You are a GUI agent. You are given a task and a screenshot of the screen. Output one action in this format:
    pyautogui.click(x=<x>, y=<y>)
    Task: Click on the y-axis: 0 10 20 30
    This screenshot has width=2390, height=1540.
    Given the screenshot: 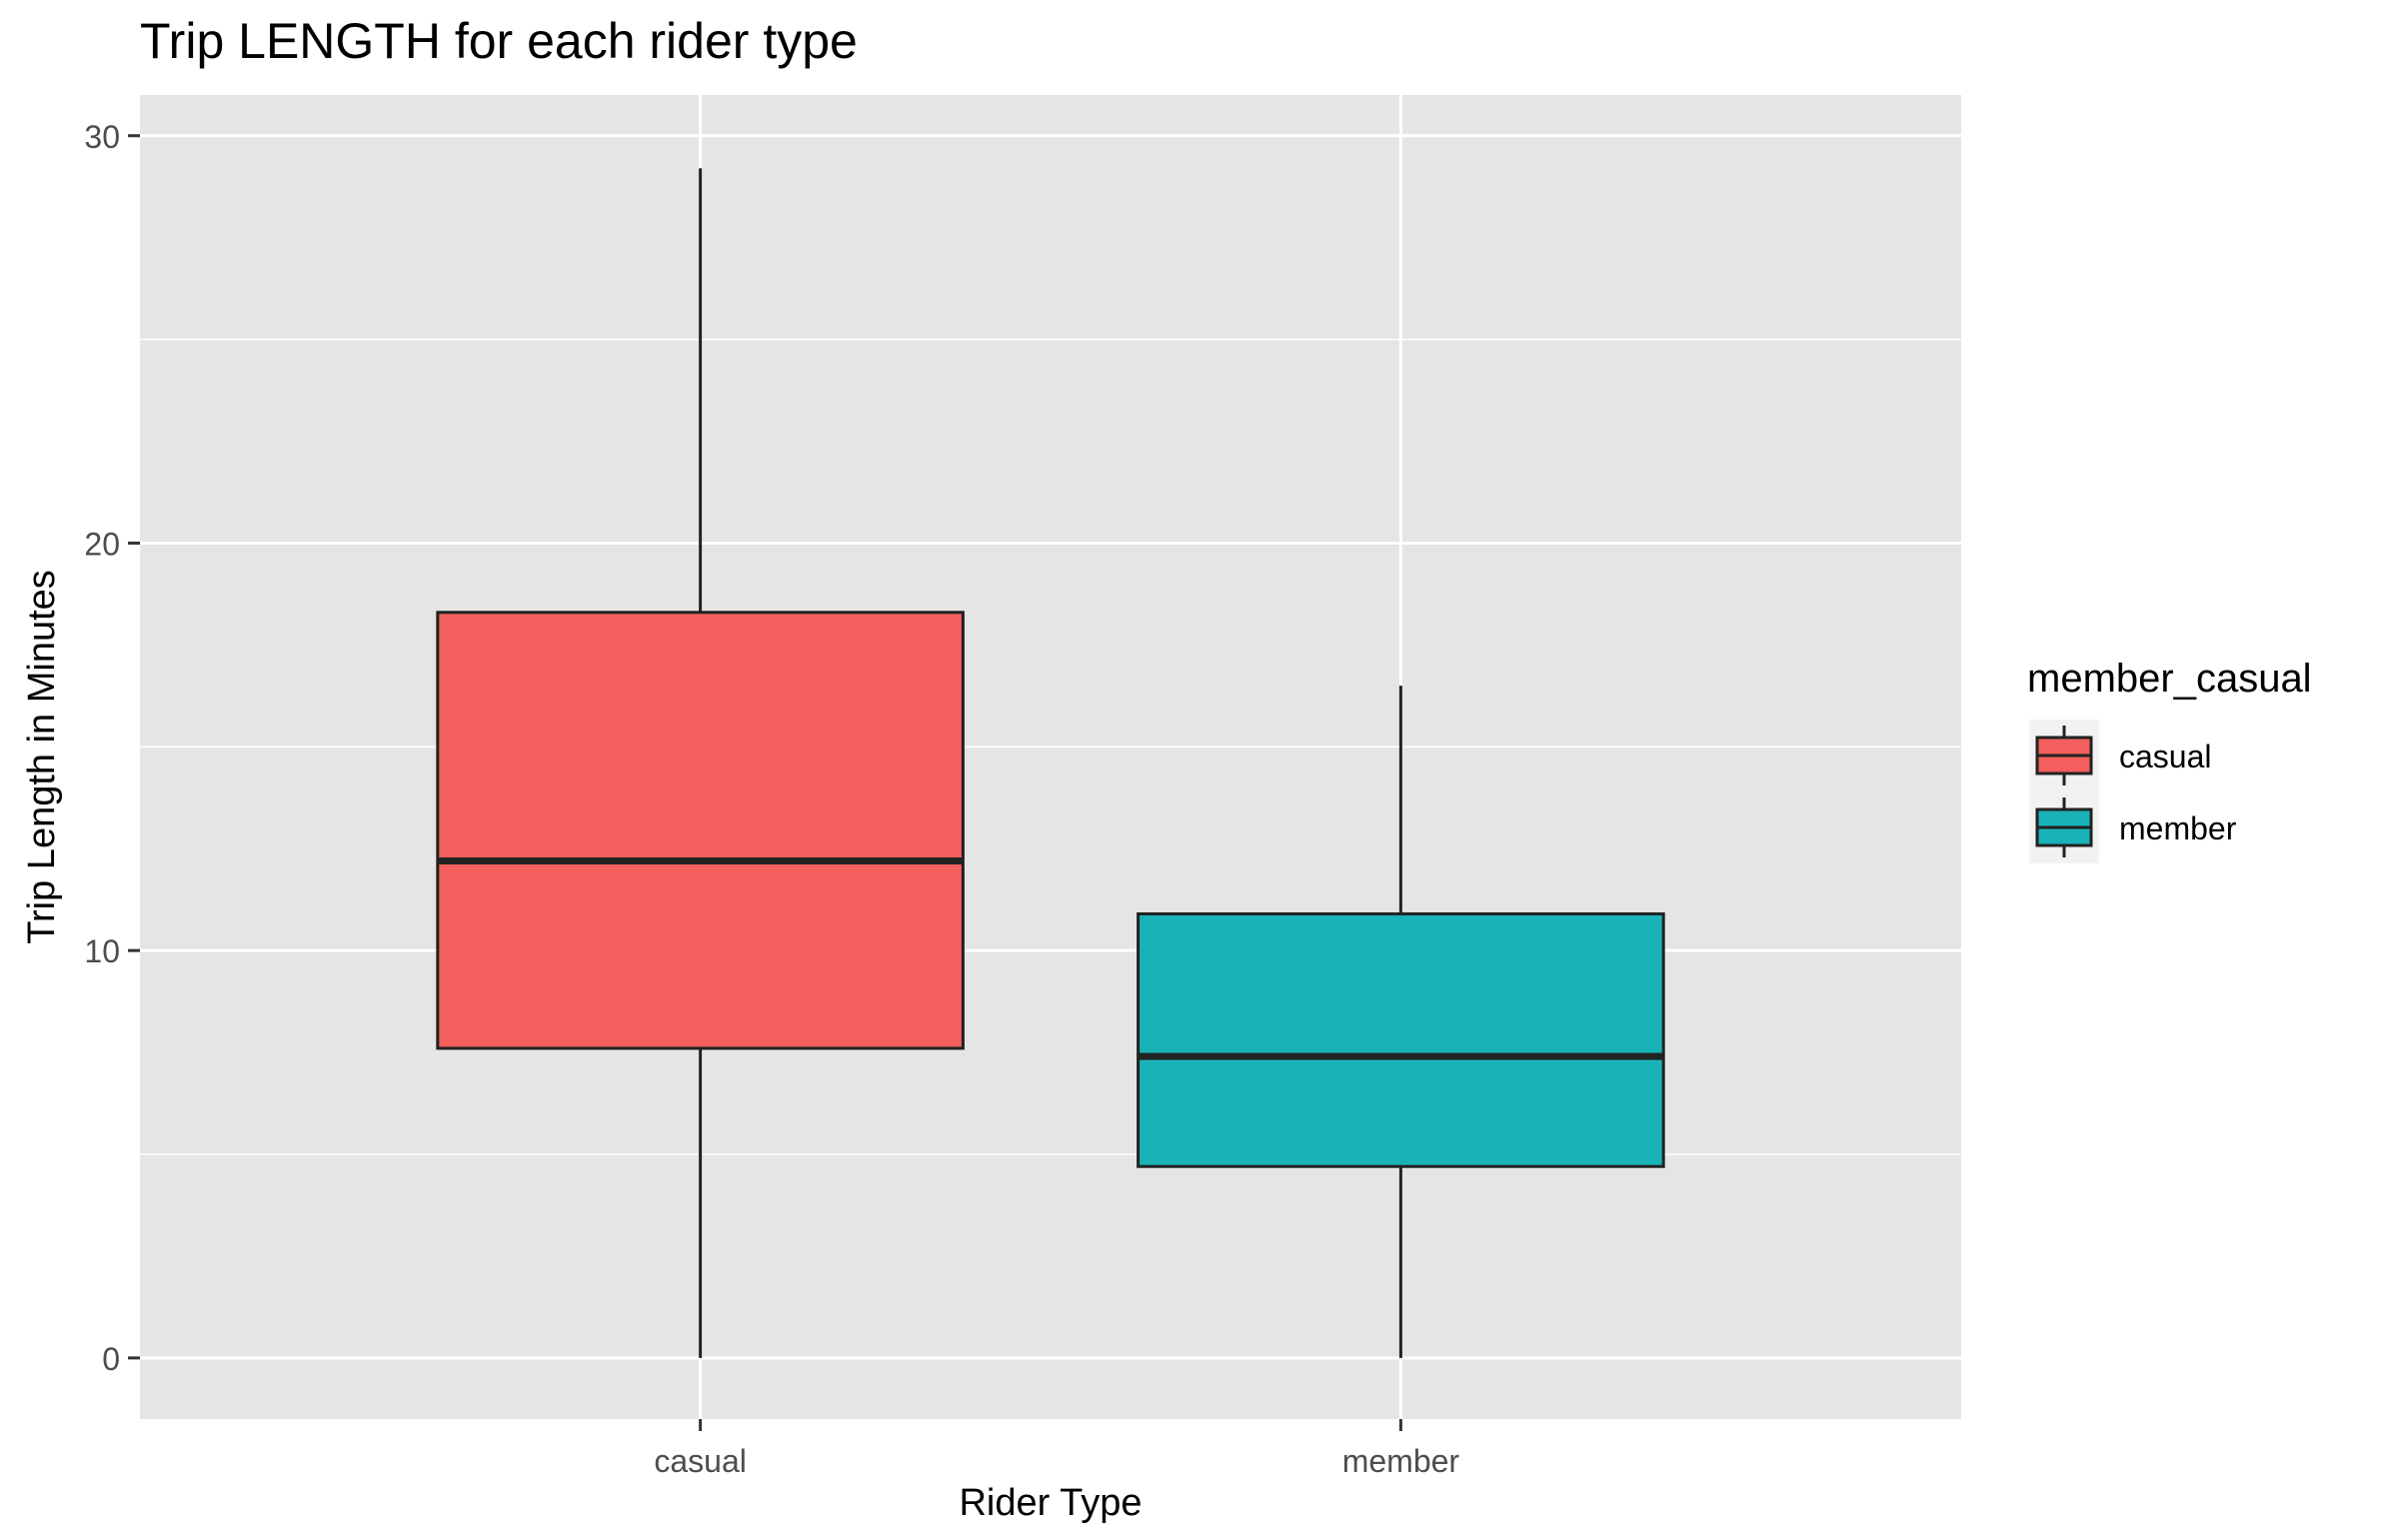 What is the action you would take?
    pyautogui.click(x=112, y=748)
    